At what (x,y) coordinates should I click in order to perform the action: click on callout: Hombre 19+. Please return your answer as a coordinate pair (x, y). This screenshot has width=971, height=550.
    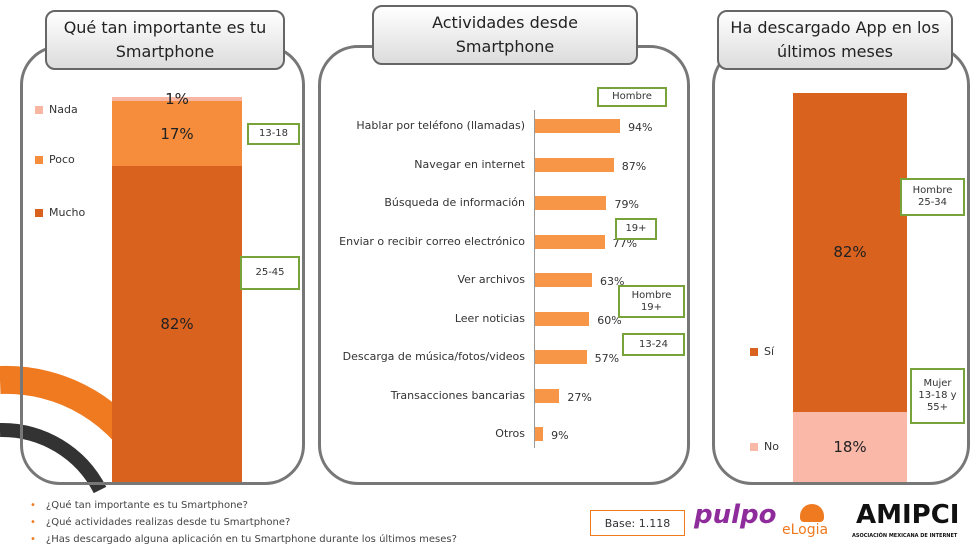
    Looking at the image, I should click on (651, 301).